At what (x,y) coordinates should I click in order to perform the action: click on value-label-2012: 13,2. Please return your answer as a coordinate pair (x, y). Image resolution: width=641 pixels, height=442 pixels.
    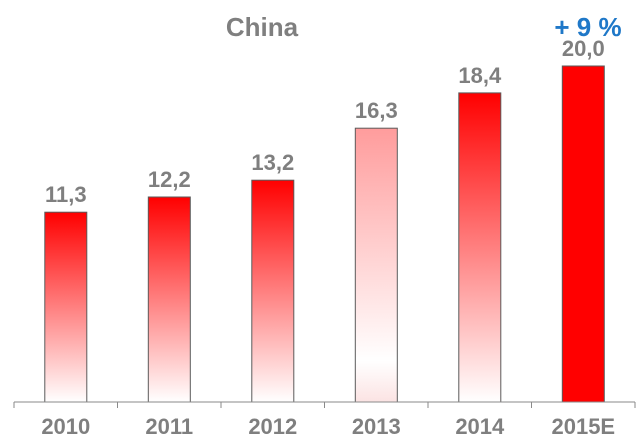
    Looking at the image, I should click on (272, 162).